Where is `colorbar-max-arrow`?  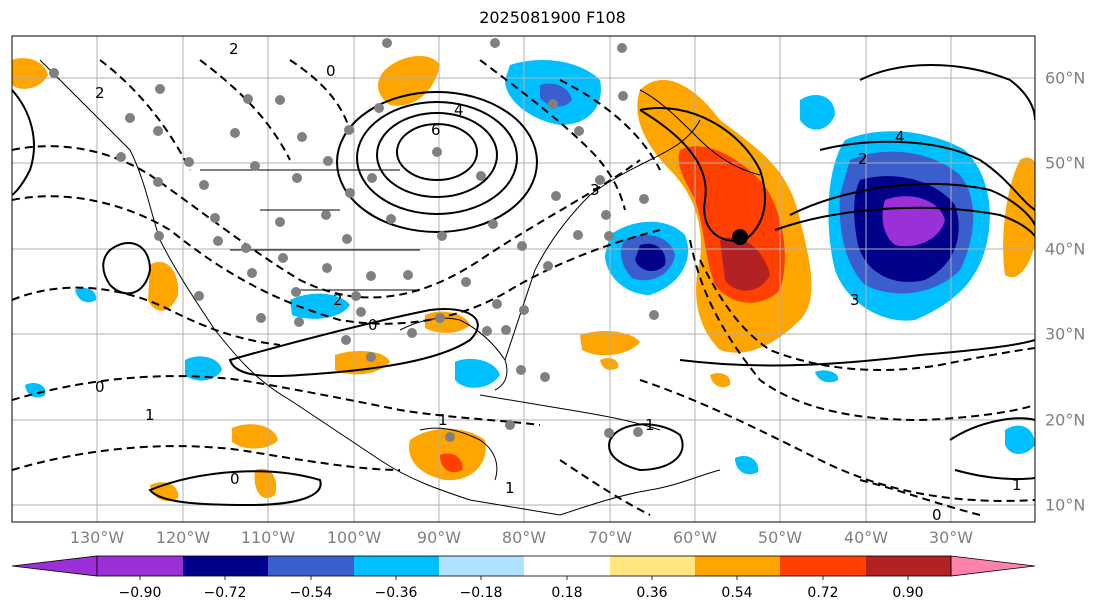 colorbar-max-arrow is located at coordinates (993, 566).